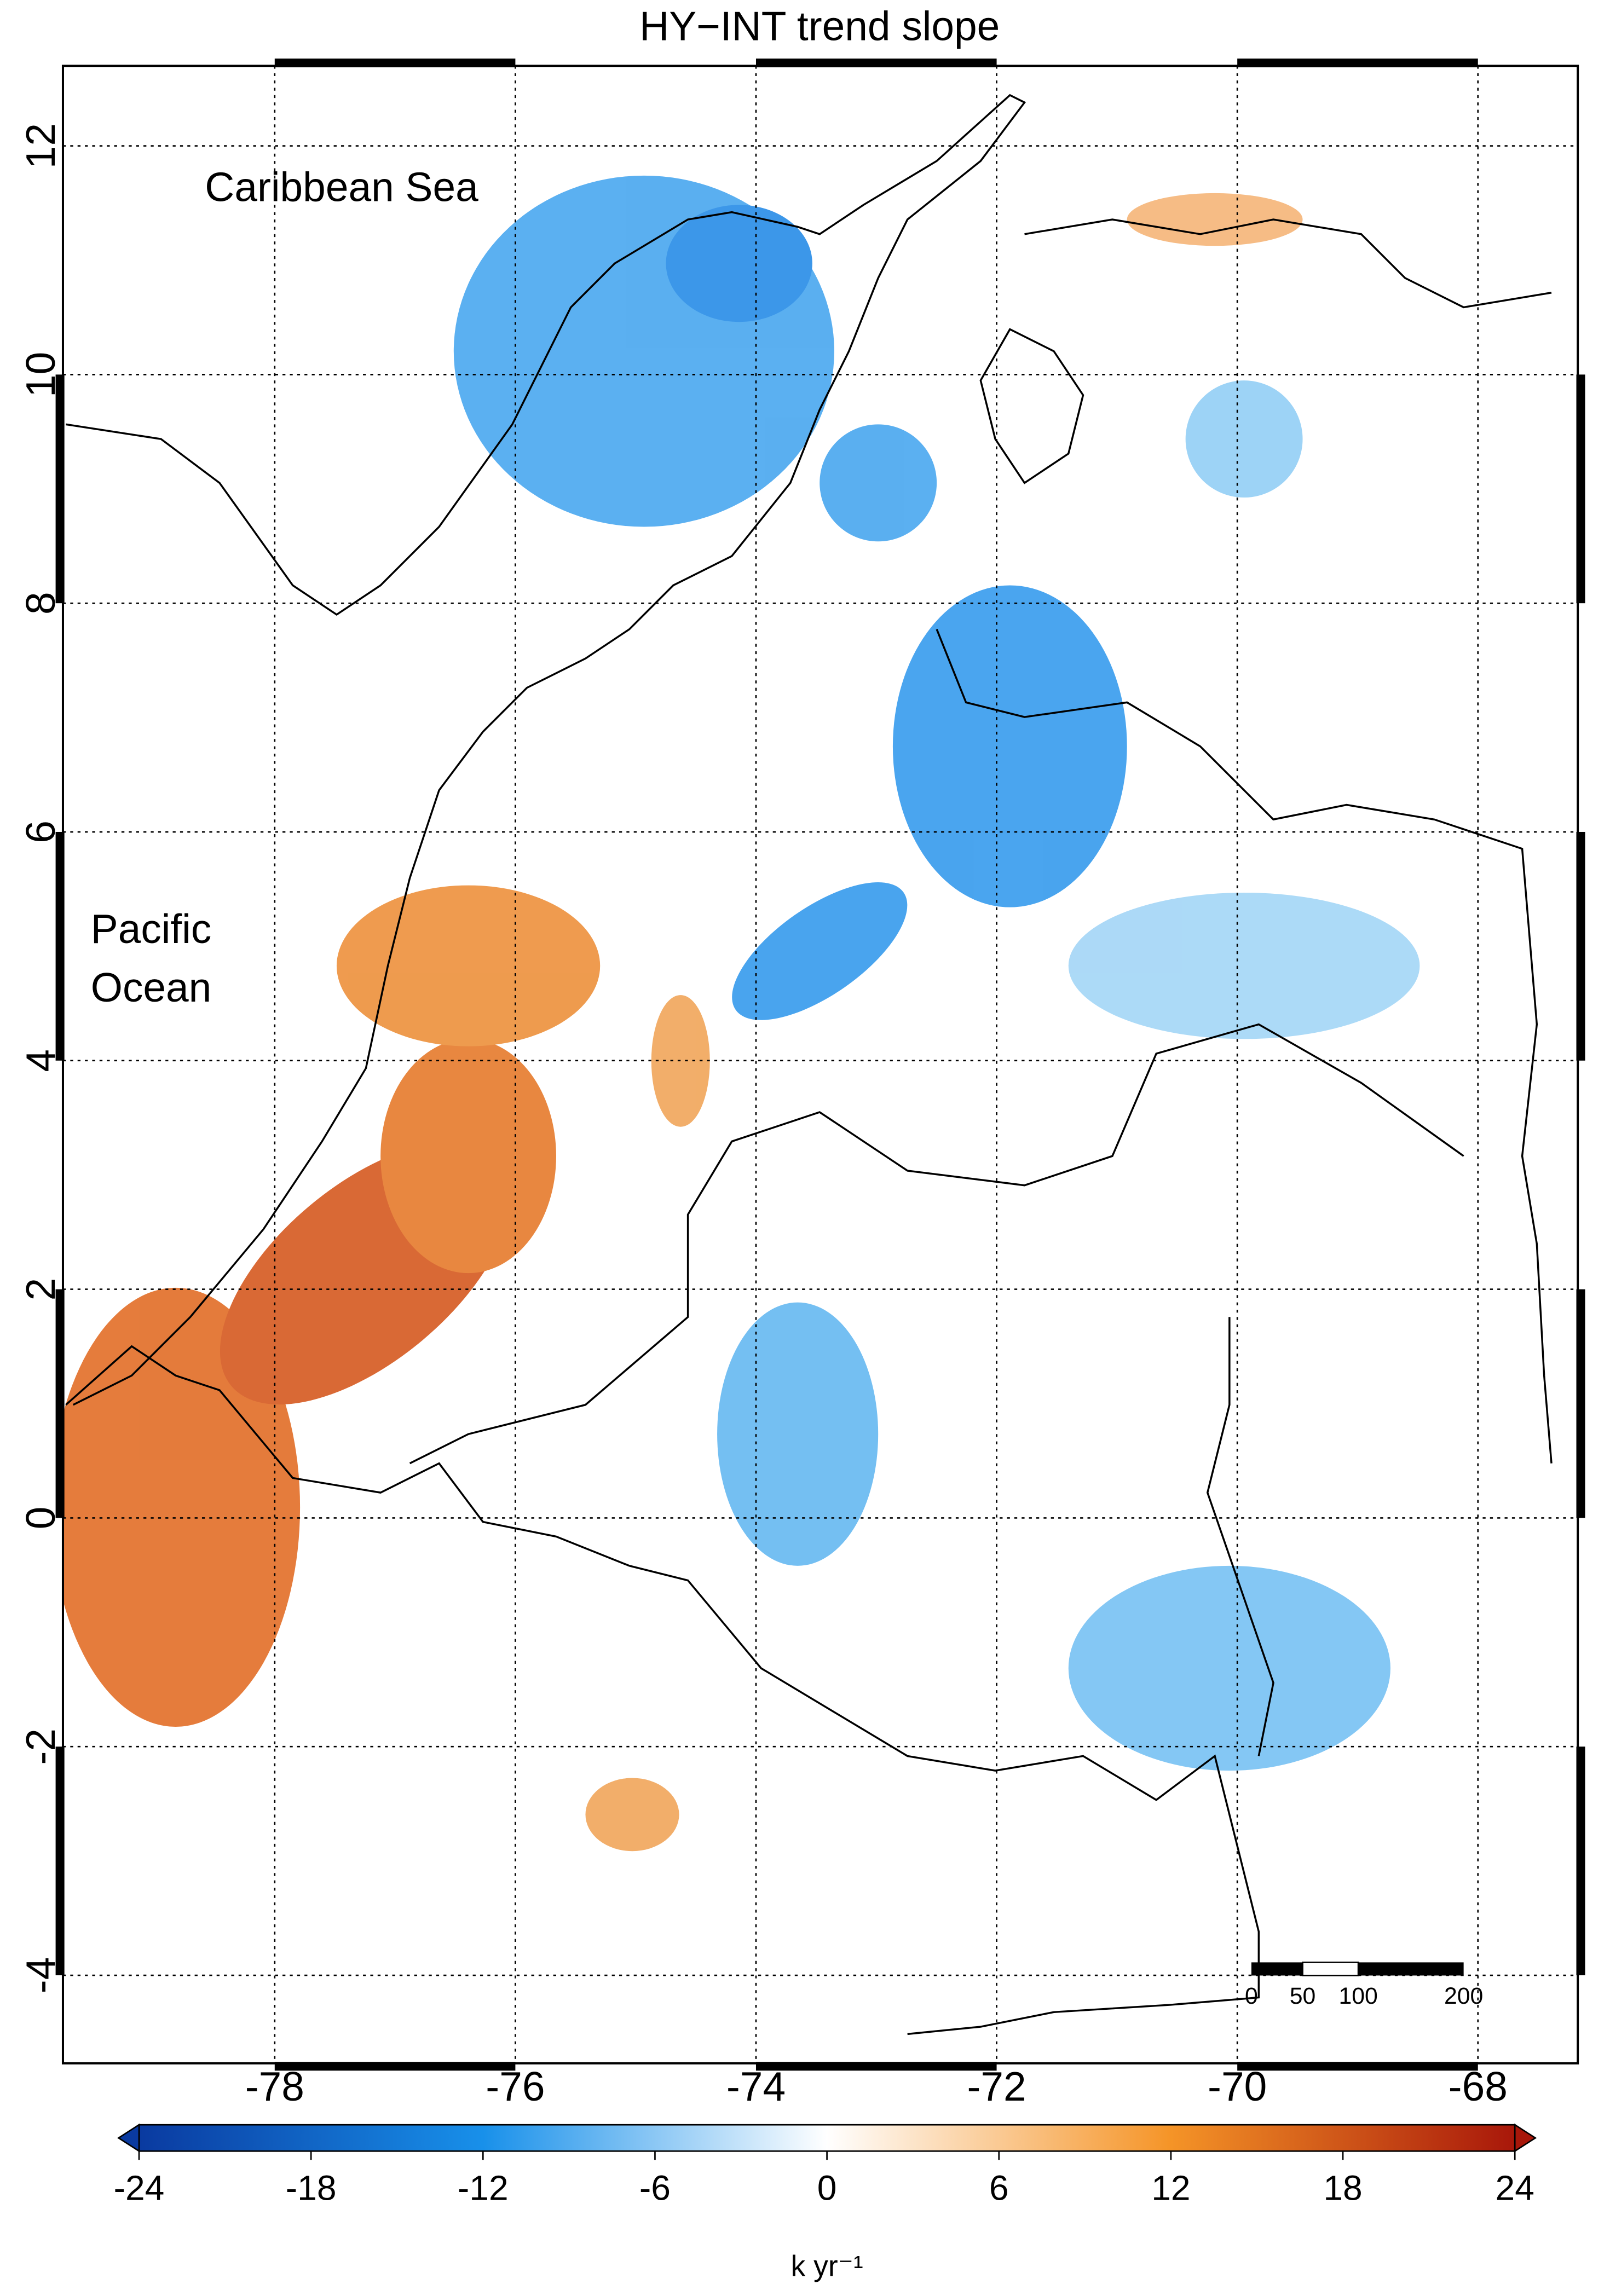 Image resolution: width=1610 pixels, height=2296 pixels. I want to click on x-tick-label: -70, so click(1237, 2086).